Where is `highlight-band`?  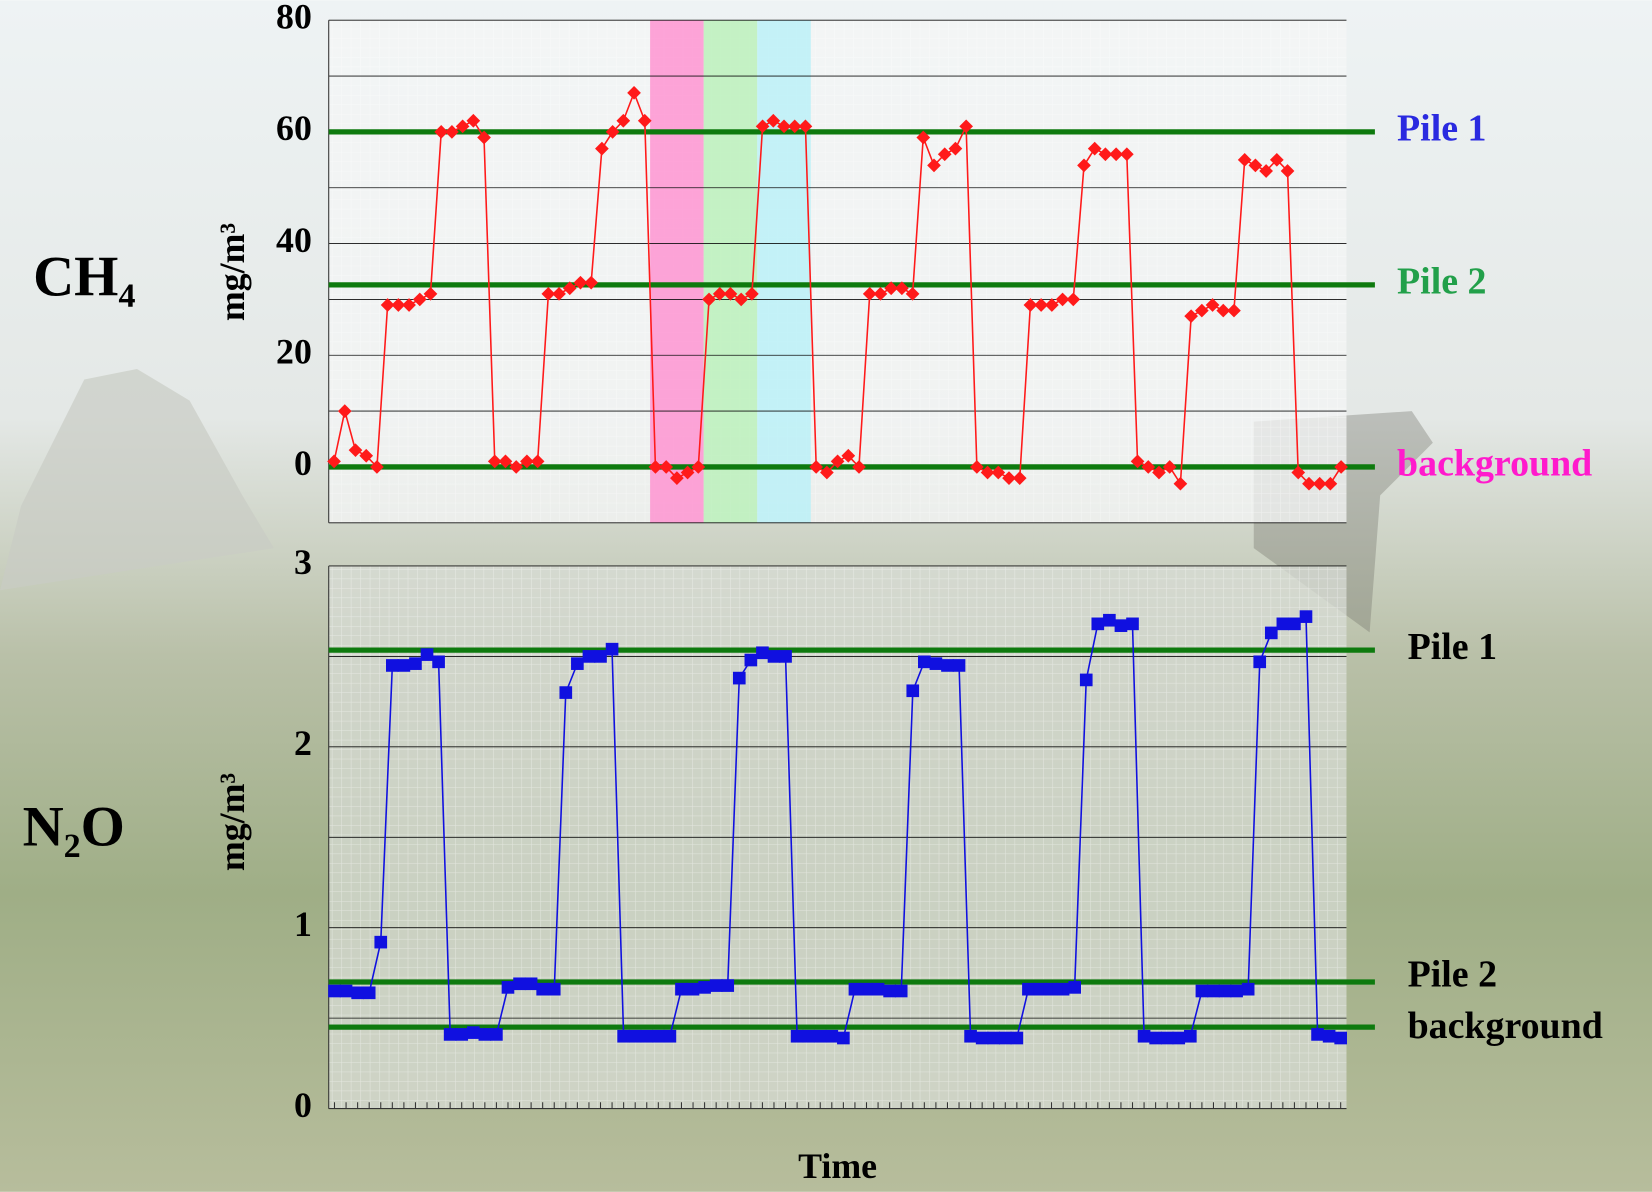
highlight-band is located at coordinates (730, 271).